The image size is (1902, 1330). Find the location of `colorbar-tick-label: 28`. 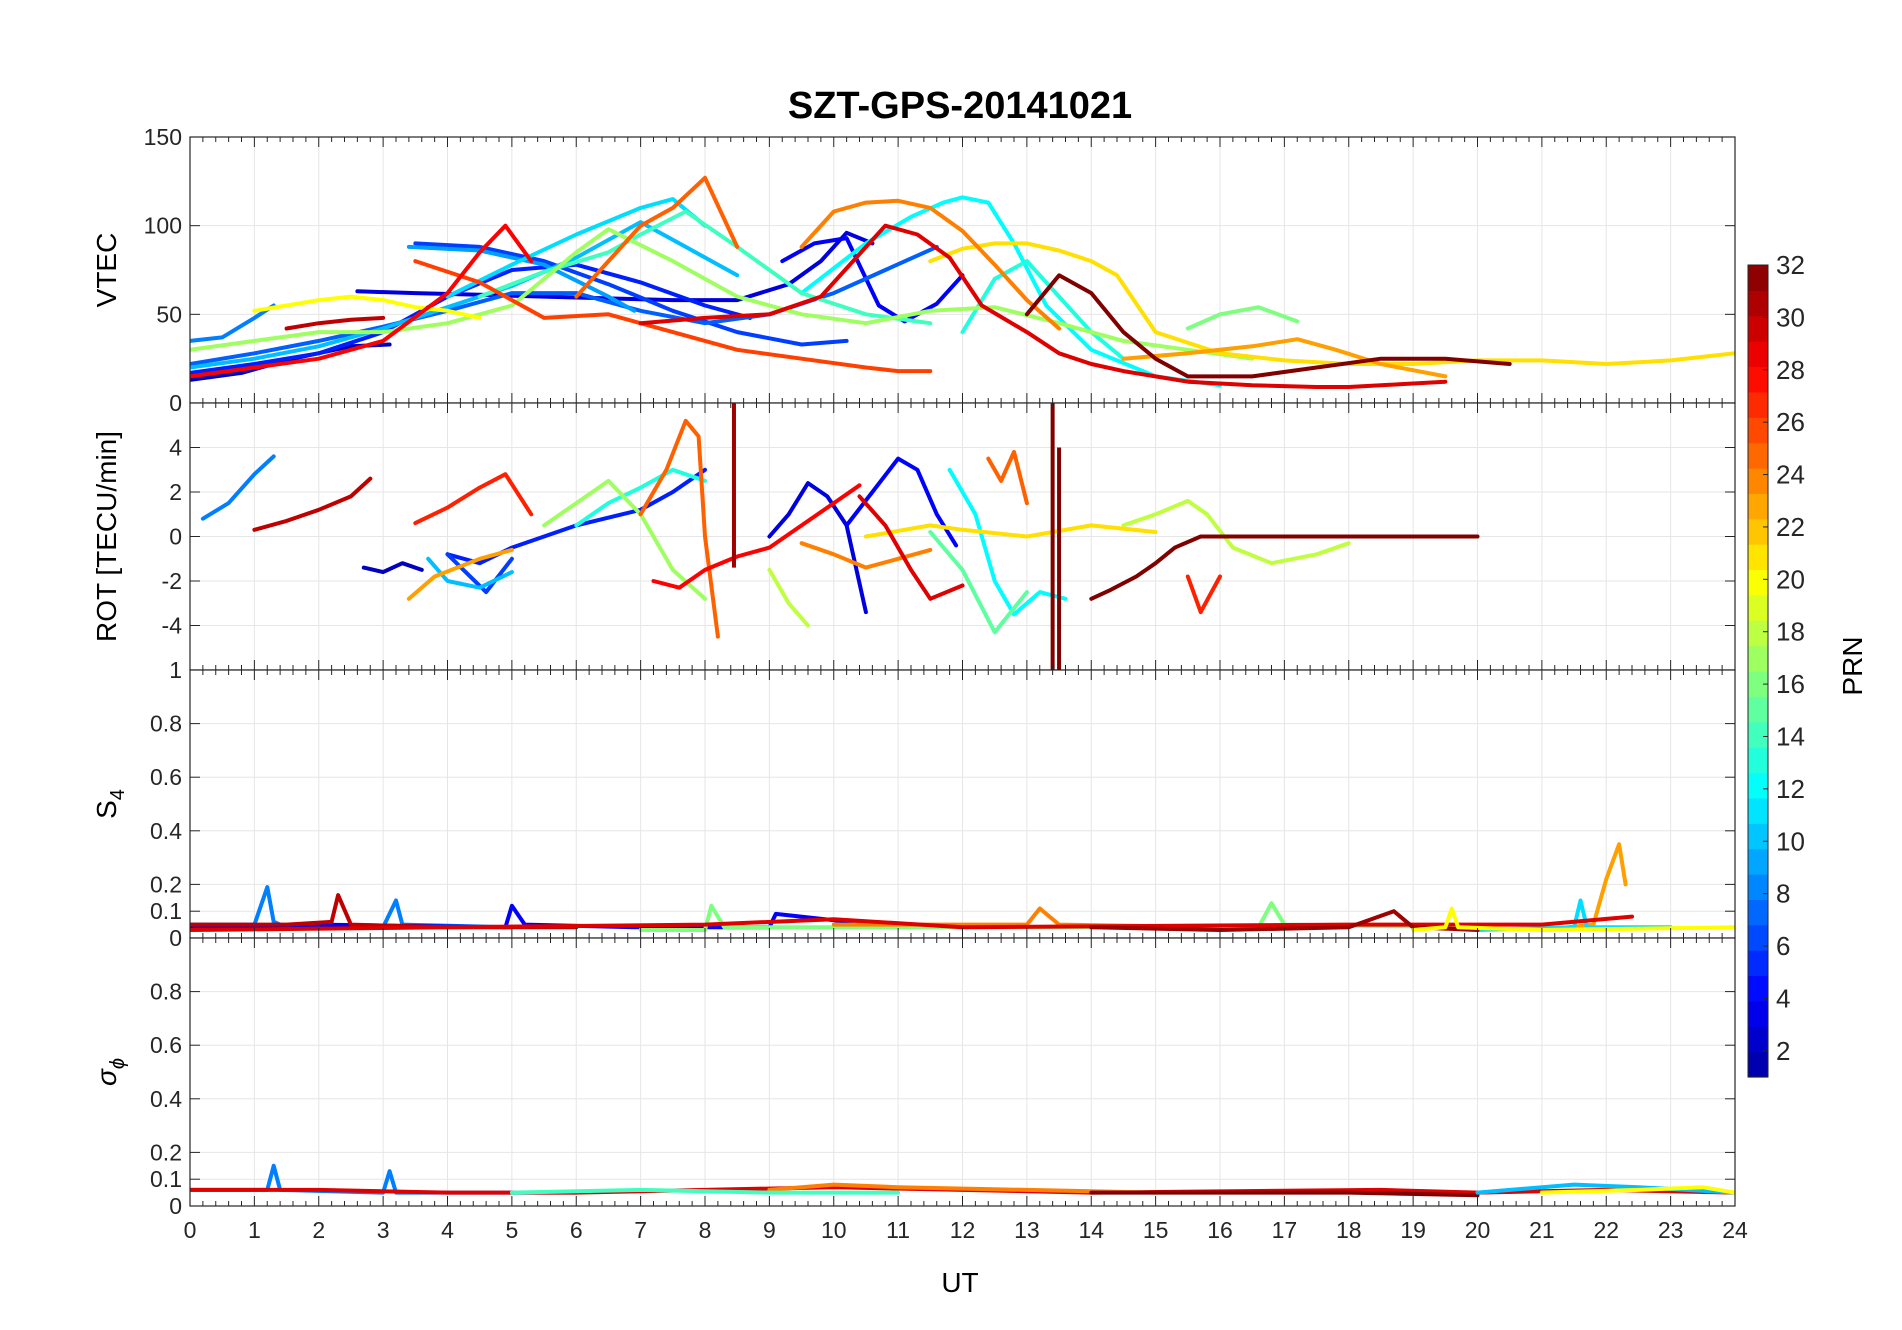

colorbar-tick-label: 28 is located at coordinates (1790, 370).